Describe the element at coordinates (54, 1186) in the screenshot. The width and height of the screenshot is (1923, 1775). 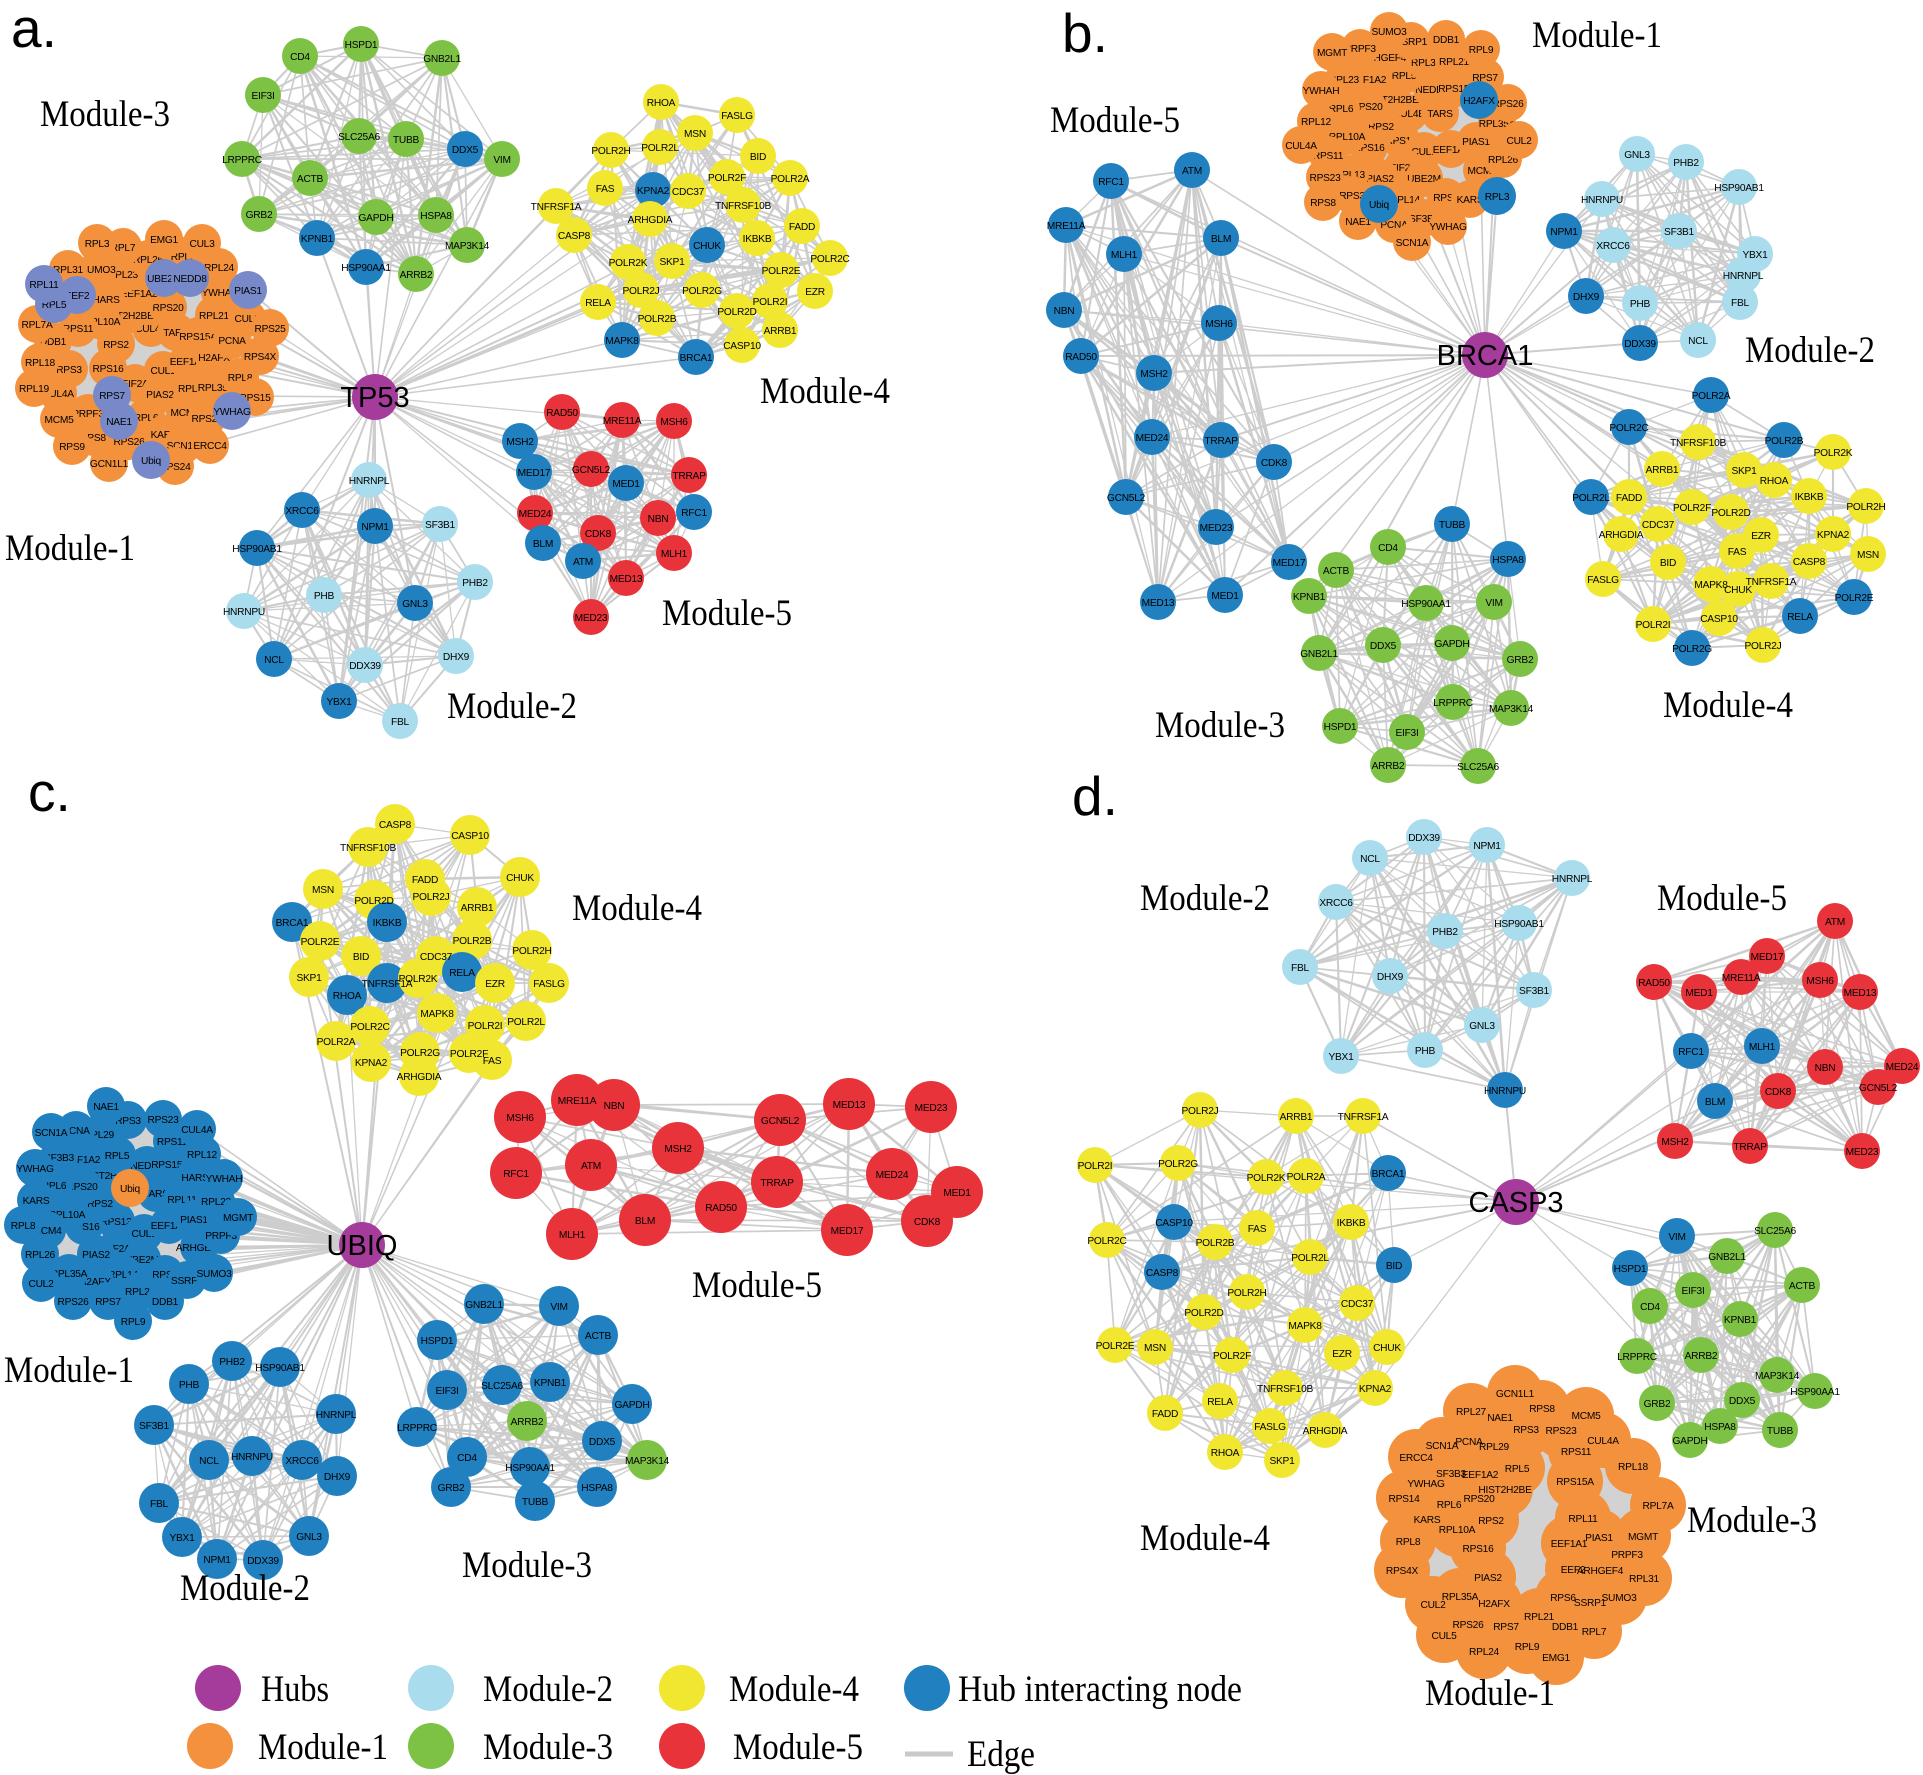
I see `svg-text: RPL6` at that location.